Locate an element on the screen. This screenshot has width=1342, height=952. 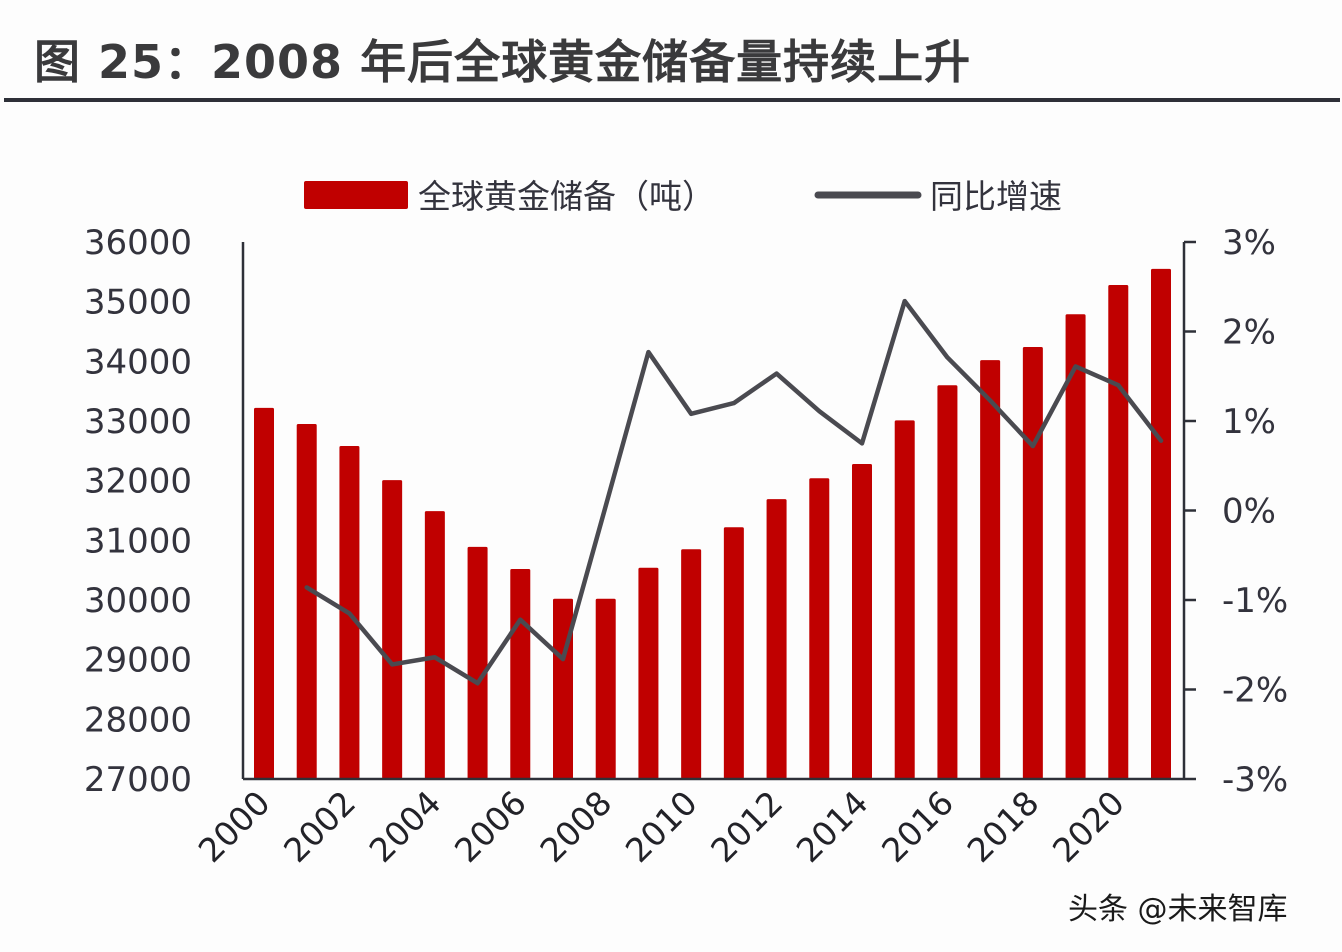
bar-2018 is located at coordinates (1032, 563).